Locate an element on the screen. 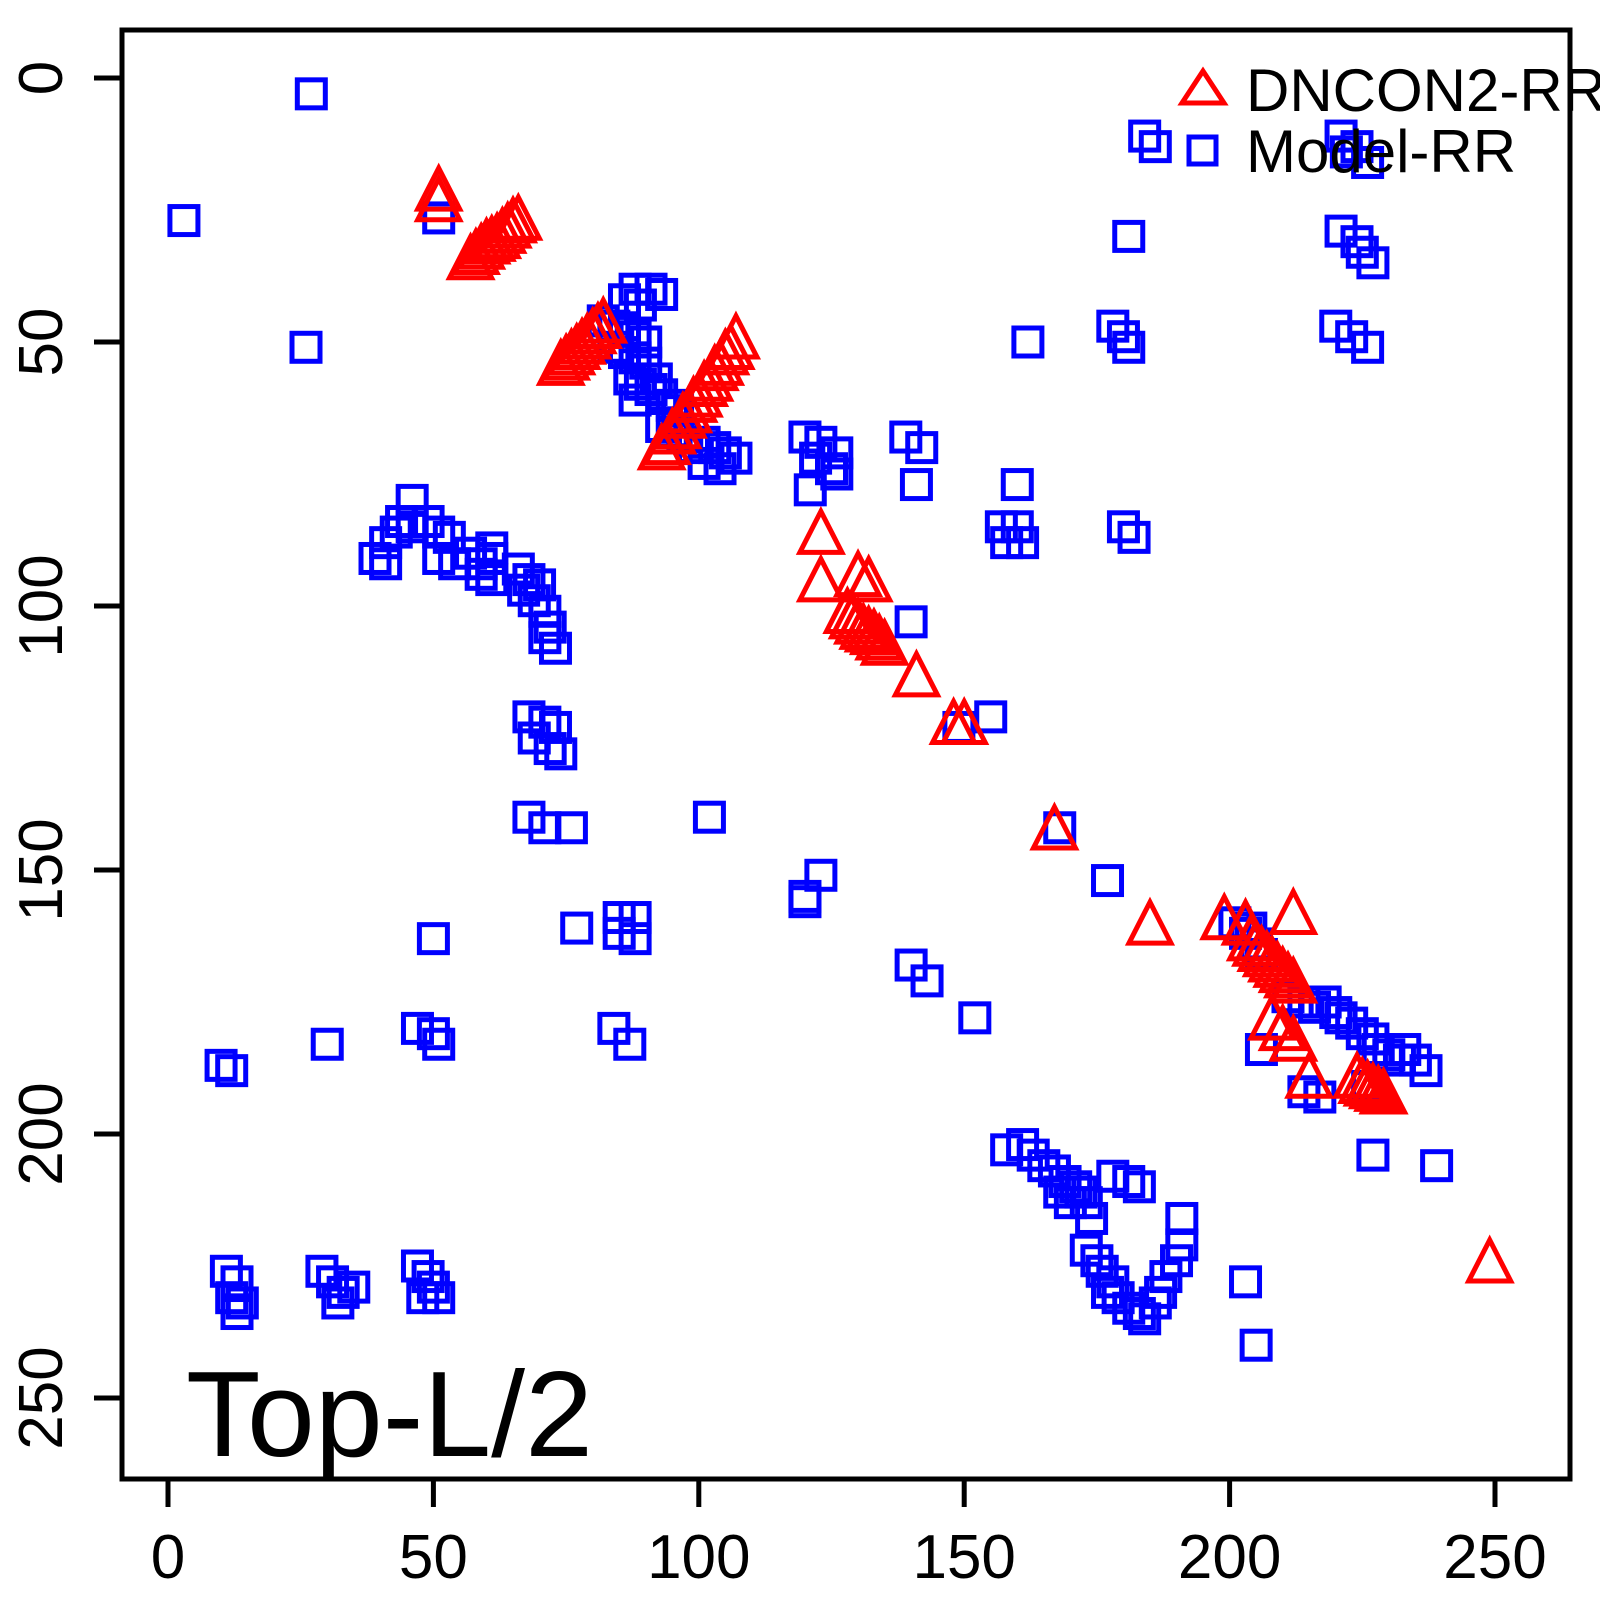 The width and height of the screenshot is (1600, 1605). corner-label: Top-L/2 is located at coordinates (389, 1414).